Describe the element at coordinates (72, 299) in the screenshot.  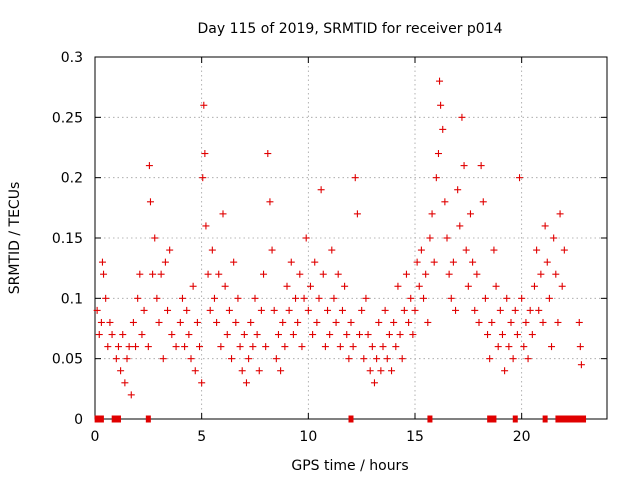
I see `y-tick-label: 0.1` at that location.